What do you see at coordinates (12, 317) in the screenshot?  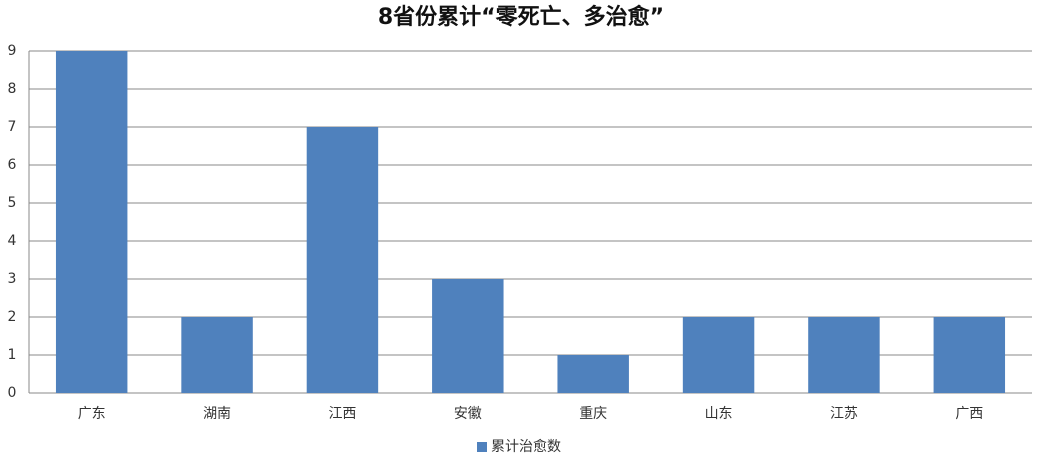 I see `y-tick-label: 2` at bounding box center [12, 317].